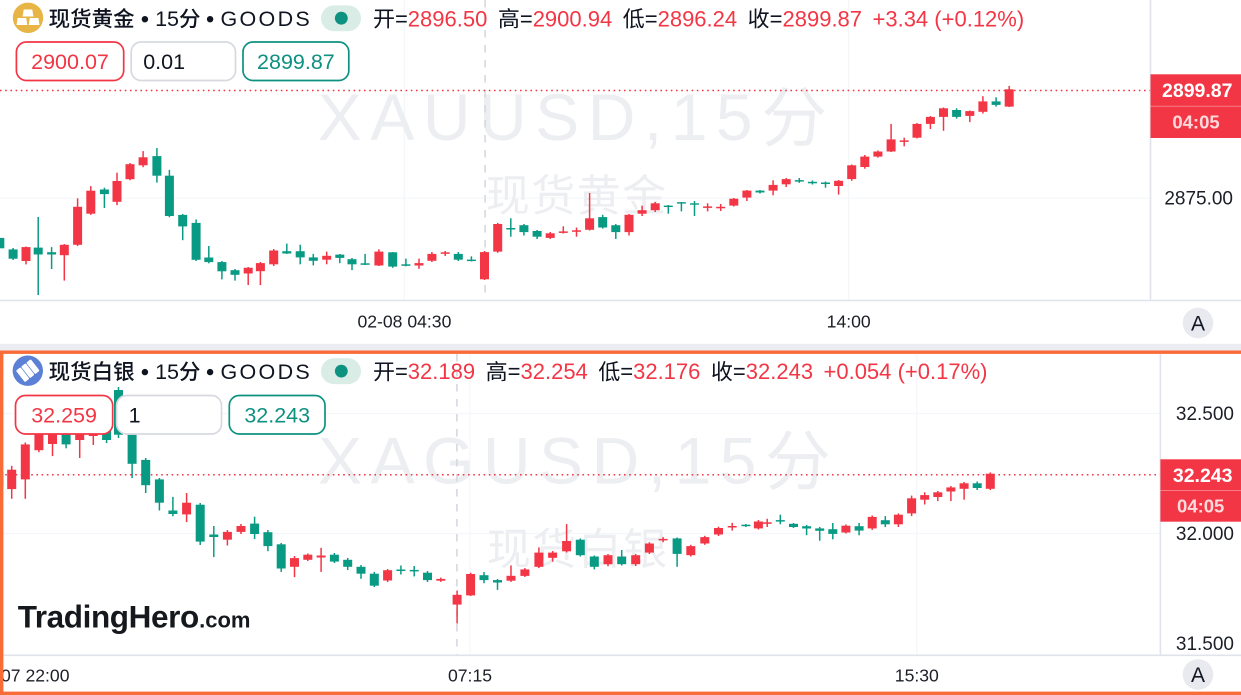 The image size is (1241, 695). Describe the element at coordinates (70, 62) in the screenshot. I see `svg-text: 2900.07` at that location.